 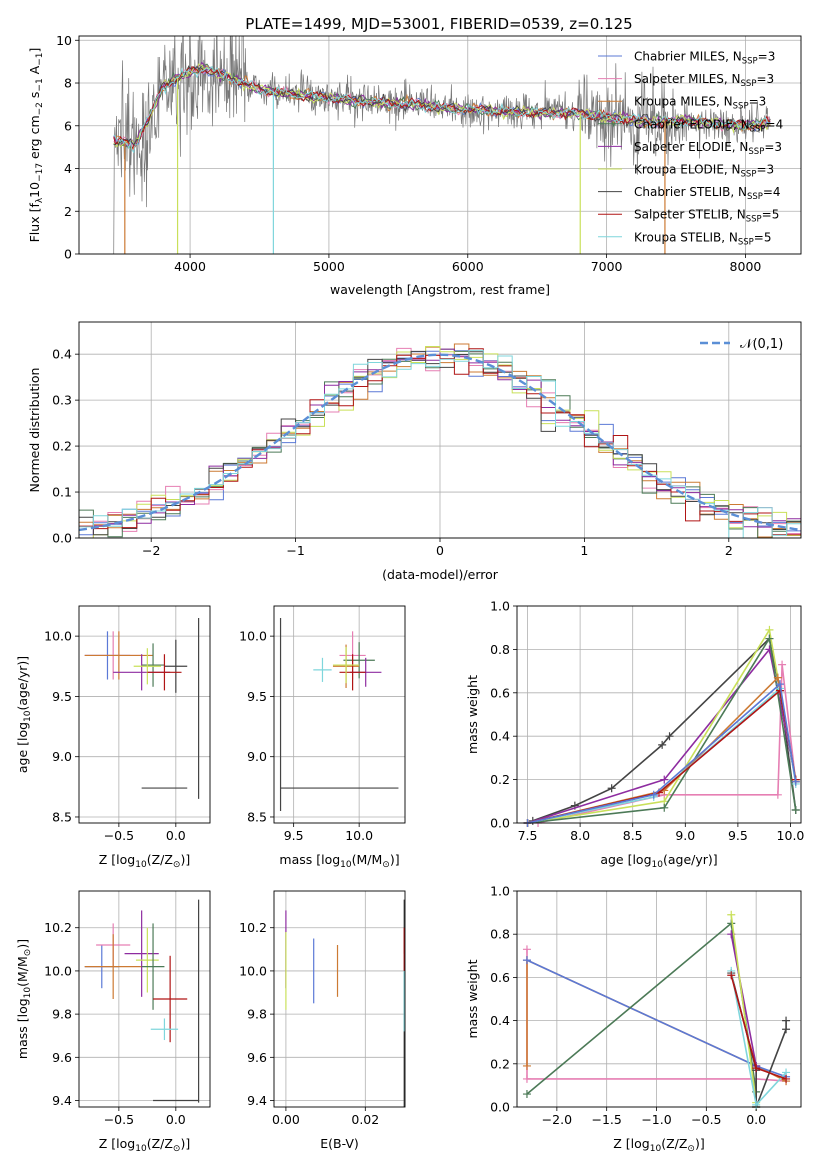 I want to click on mass_vs_Z-ytick-label: 9.4, so click(x=62, y=1100).